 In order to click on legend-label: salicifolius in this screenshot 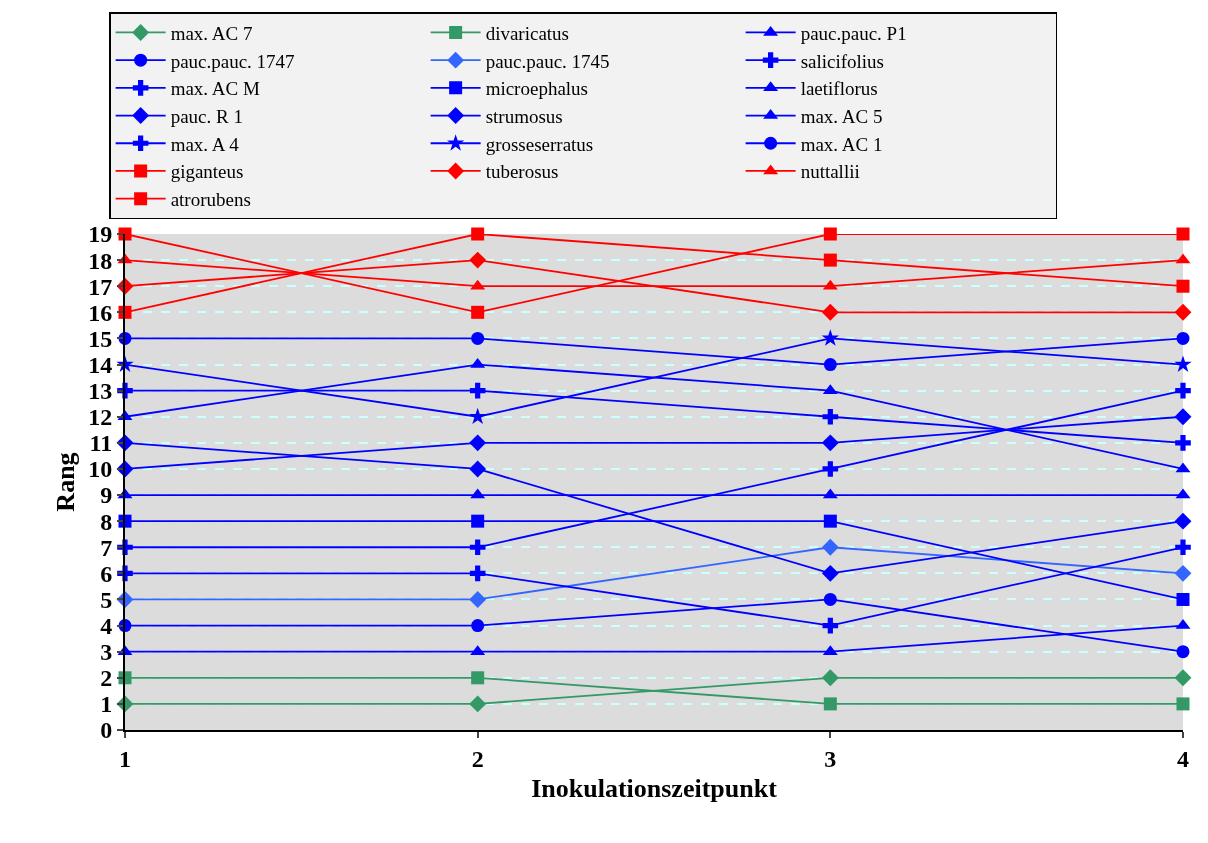, I will do `click(842, 61)`.